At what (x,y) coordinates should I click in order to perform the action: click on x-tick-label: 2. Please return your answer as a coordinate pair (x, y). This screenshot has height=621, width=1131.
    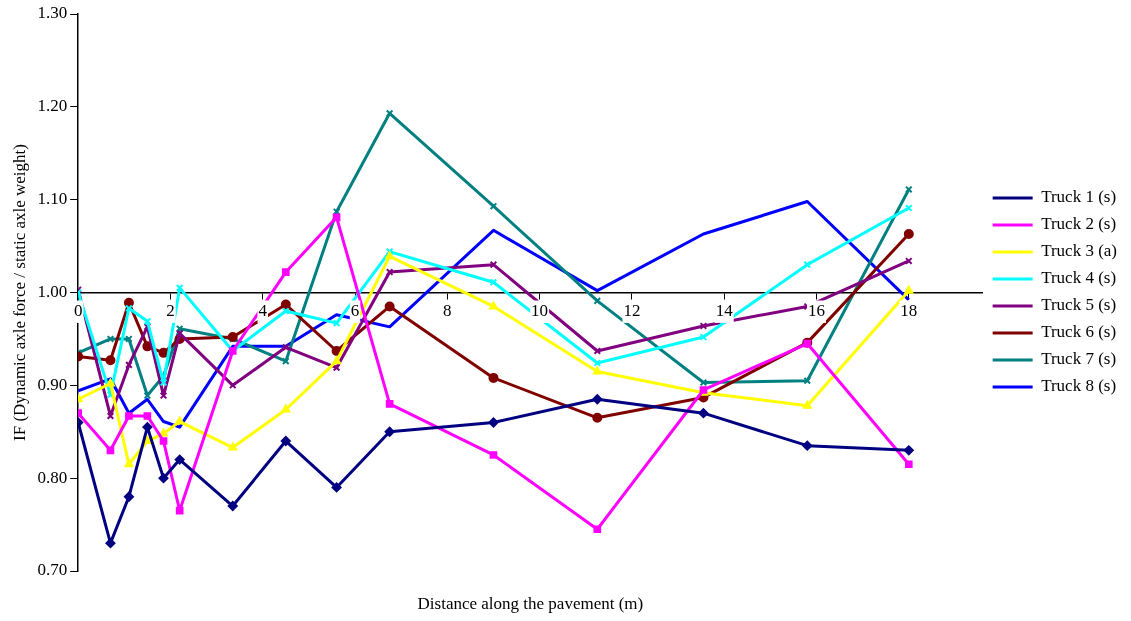
    Looking at the image, I should click on (170, 311).